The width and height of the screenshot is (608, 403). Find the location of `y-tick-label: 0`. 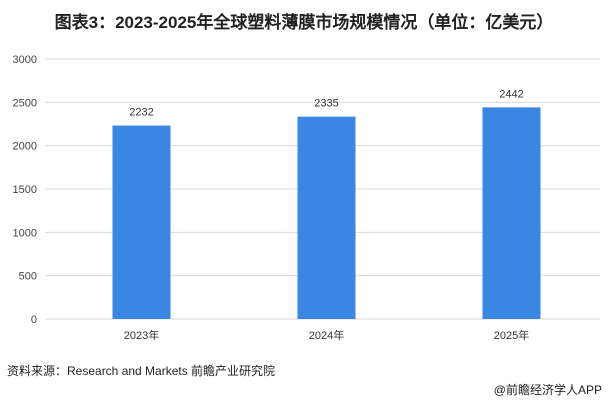

y-tick-label: 0 is located at coordinates (34, 320).